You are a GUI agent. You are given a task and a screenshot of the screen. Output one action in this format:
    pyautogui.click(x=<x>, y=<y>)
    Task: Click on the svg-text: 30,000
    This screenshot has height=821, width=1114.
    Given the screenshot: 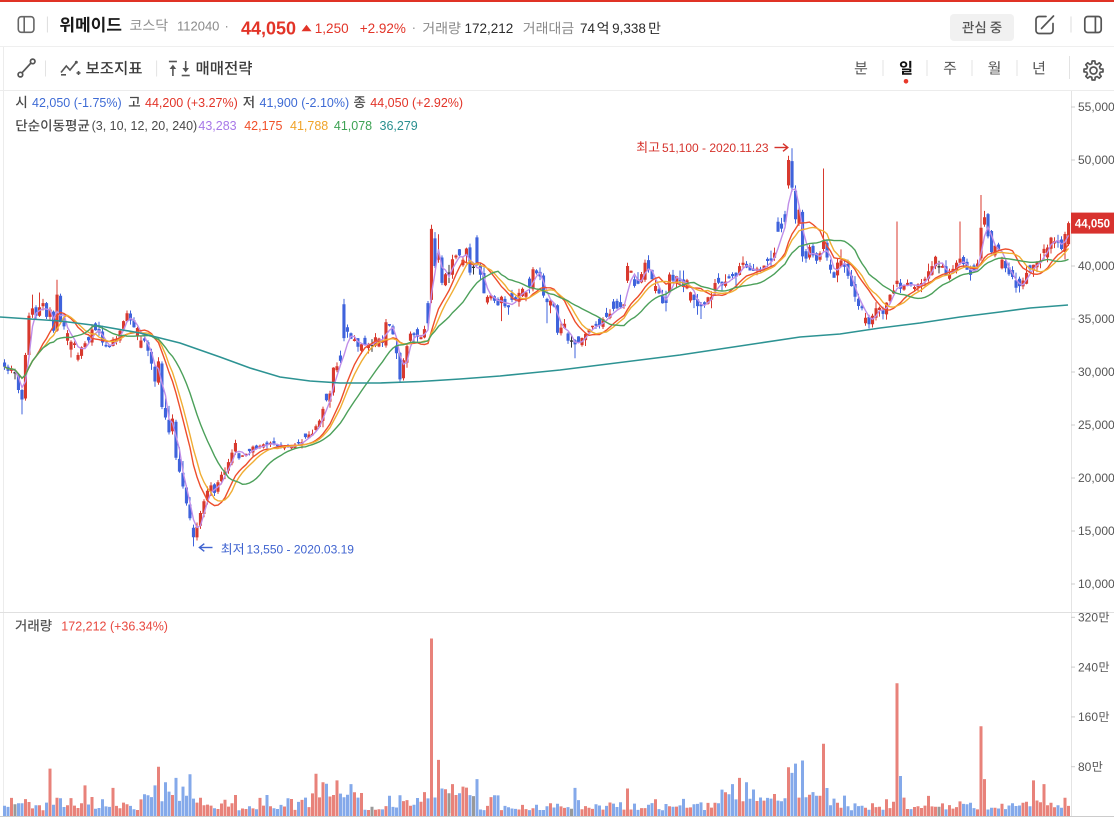 What is the action you would take?
    pyautogui.click(x=1096, y=372)
    